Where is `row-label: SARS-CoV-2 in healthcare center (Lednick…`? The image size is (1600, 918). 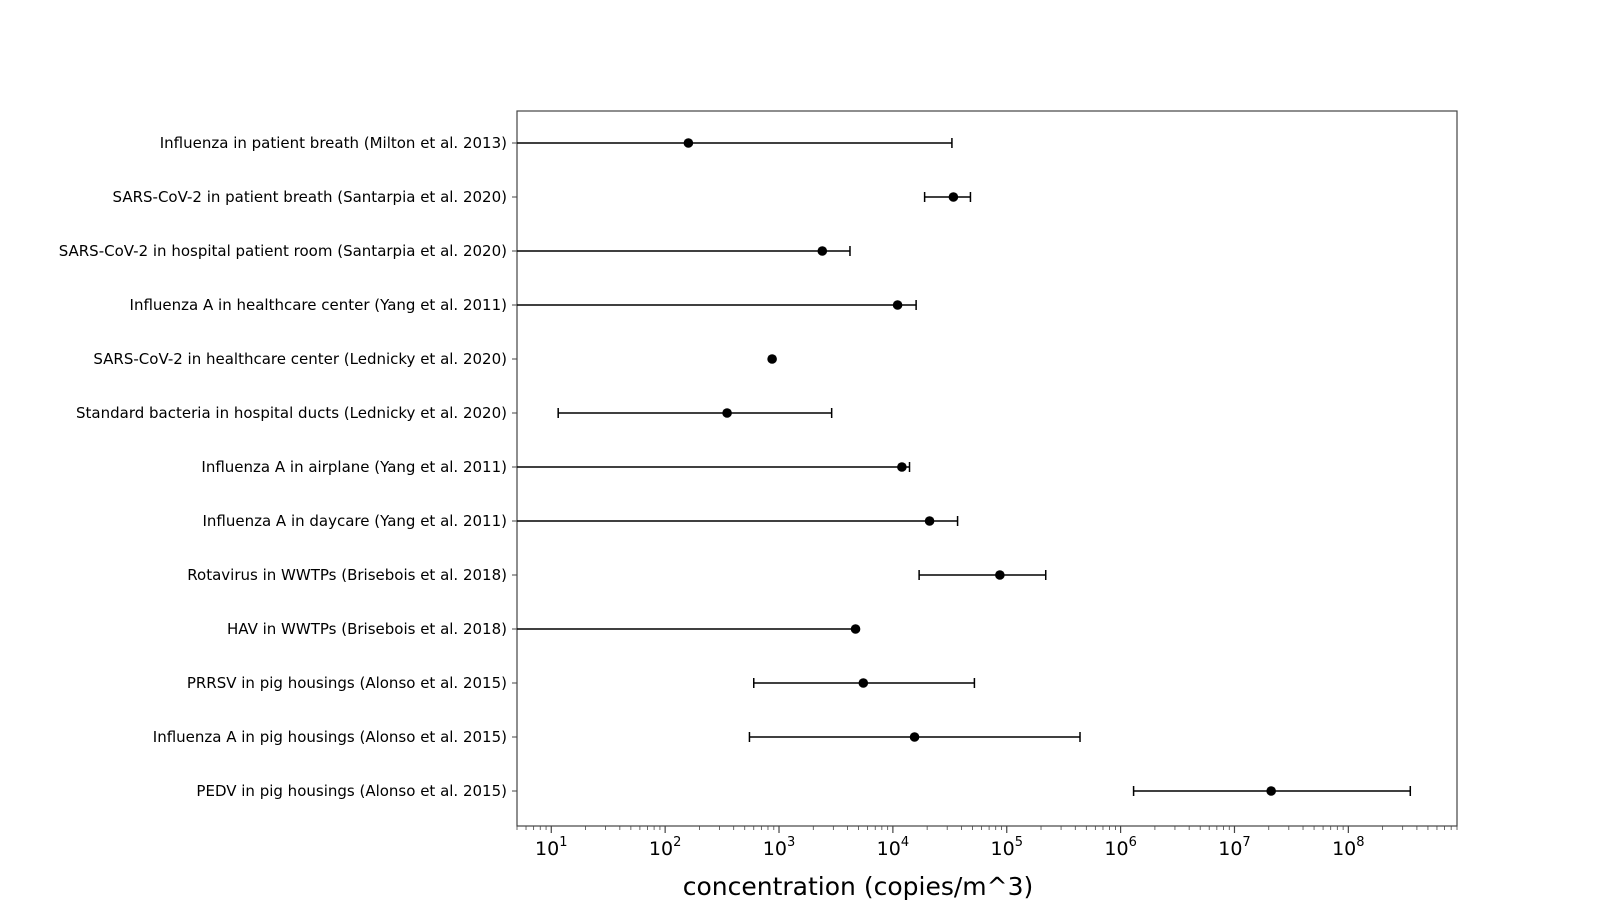
row-label: SARS-CoV-2 in healthcare center (Lednick… is located at coordinates (300, 359).